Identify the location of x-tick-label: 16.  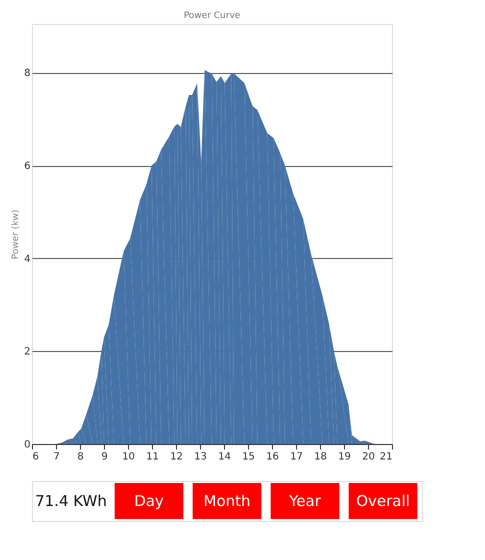
(272, 457).